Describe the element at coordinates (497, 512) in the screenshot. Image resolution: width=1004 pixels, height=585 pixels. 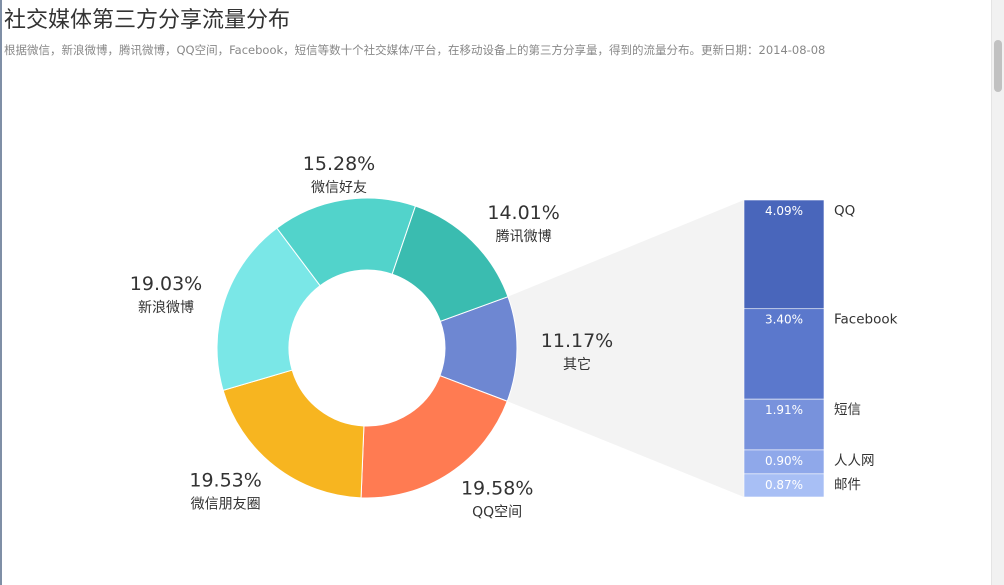
I see `slice-category-label-1: QQ空间` at that location.